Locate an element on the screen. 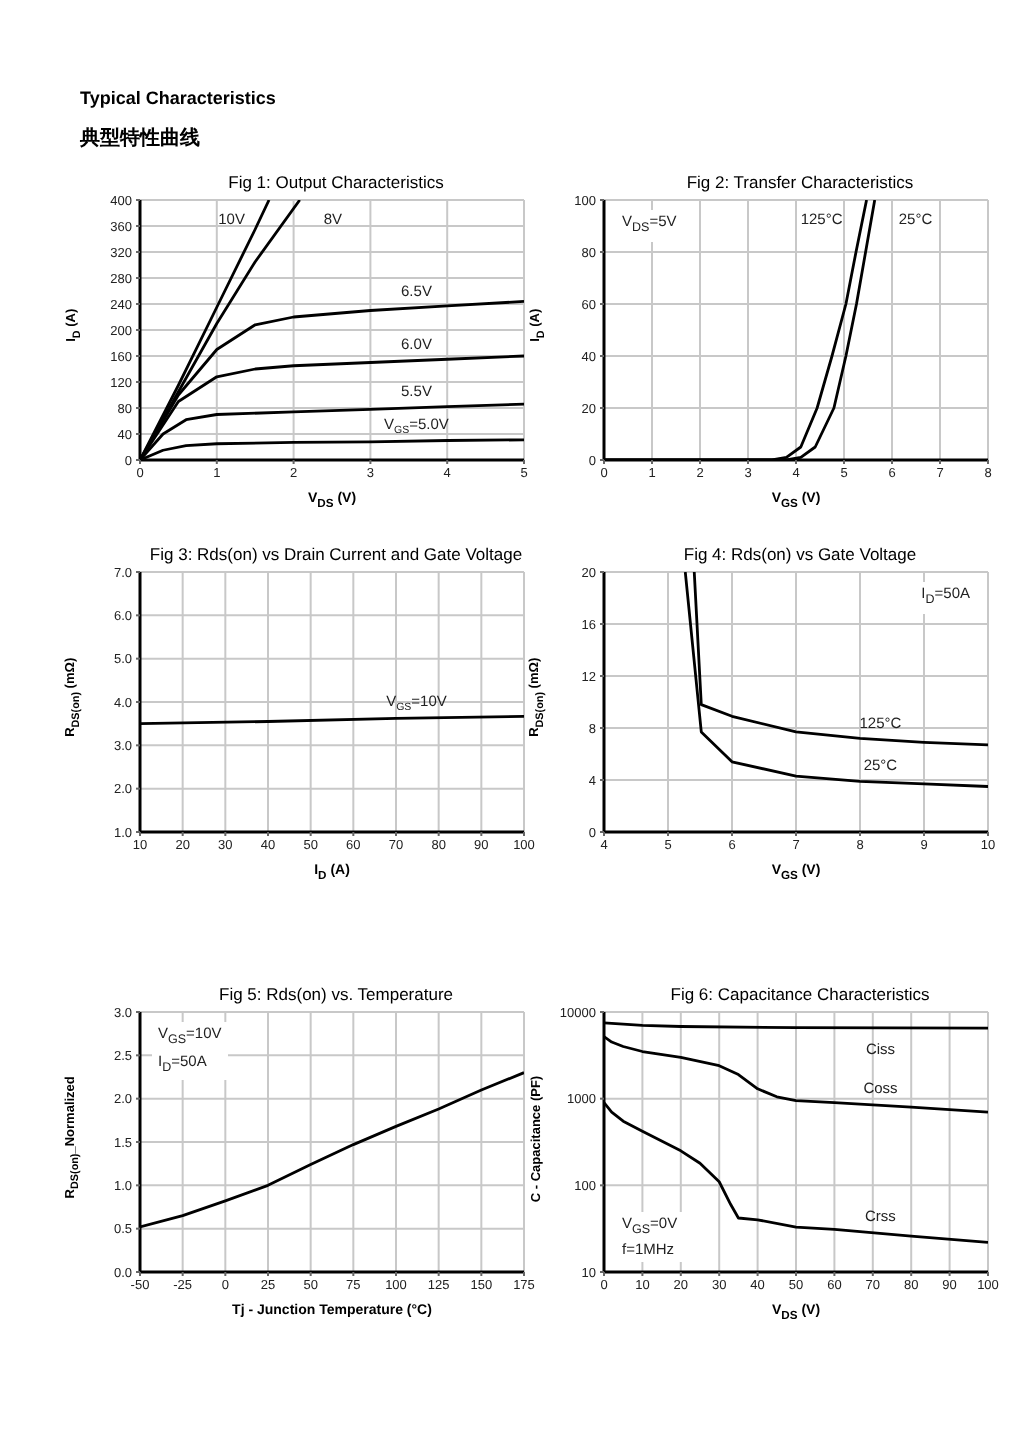  text: Typical Characteristics is located at coordinates (178, 98).